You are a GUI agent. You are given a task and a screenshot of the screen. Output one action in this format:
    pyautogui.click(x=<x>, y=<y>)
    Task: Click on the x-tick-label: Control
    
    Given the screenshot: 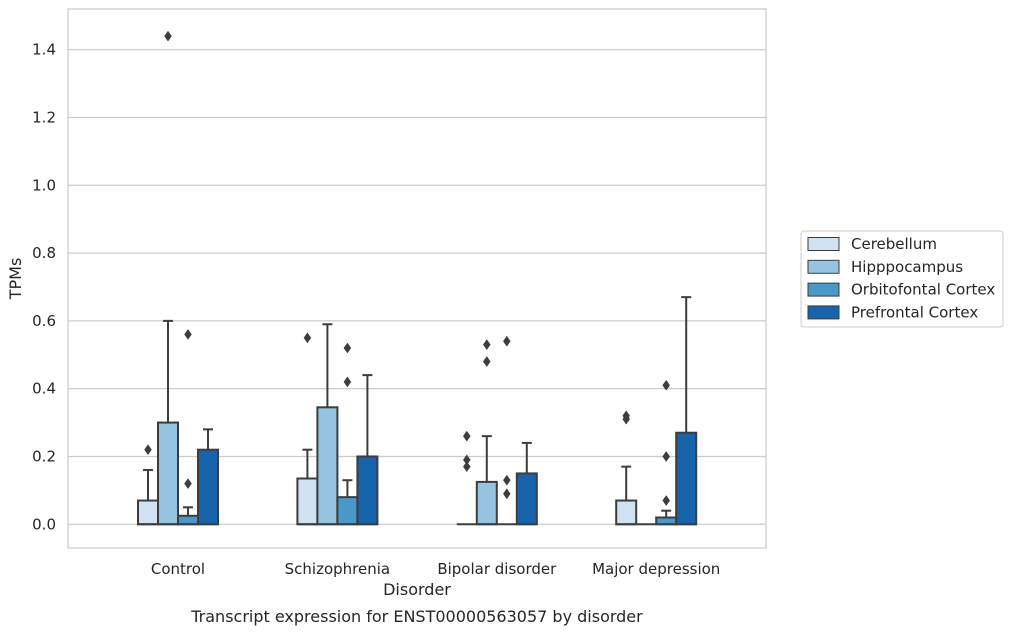 What is the action you would take?
    pyautogui.click(x=178, y=569)
    